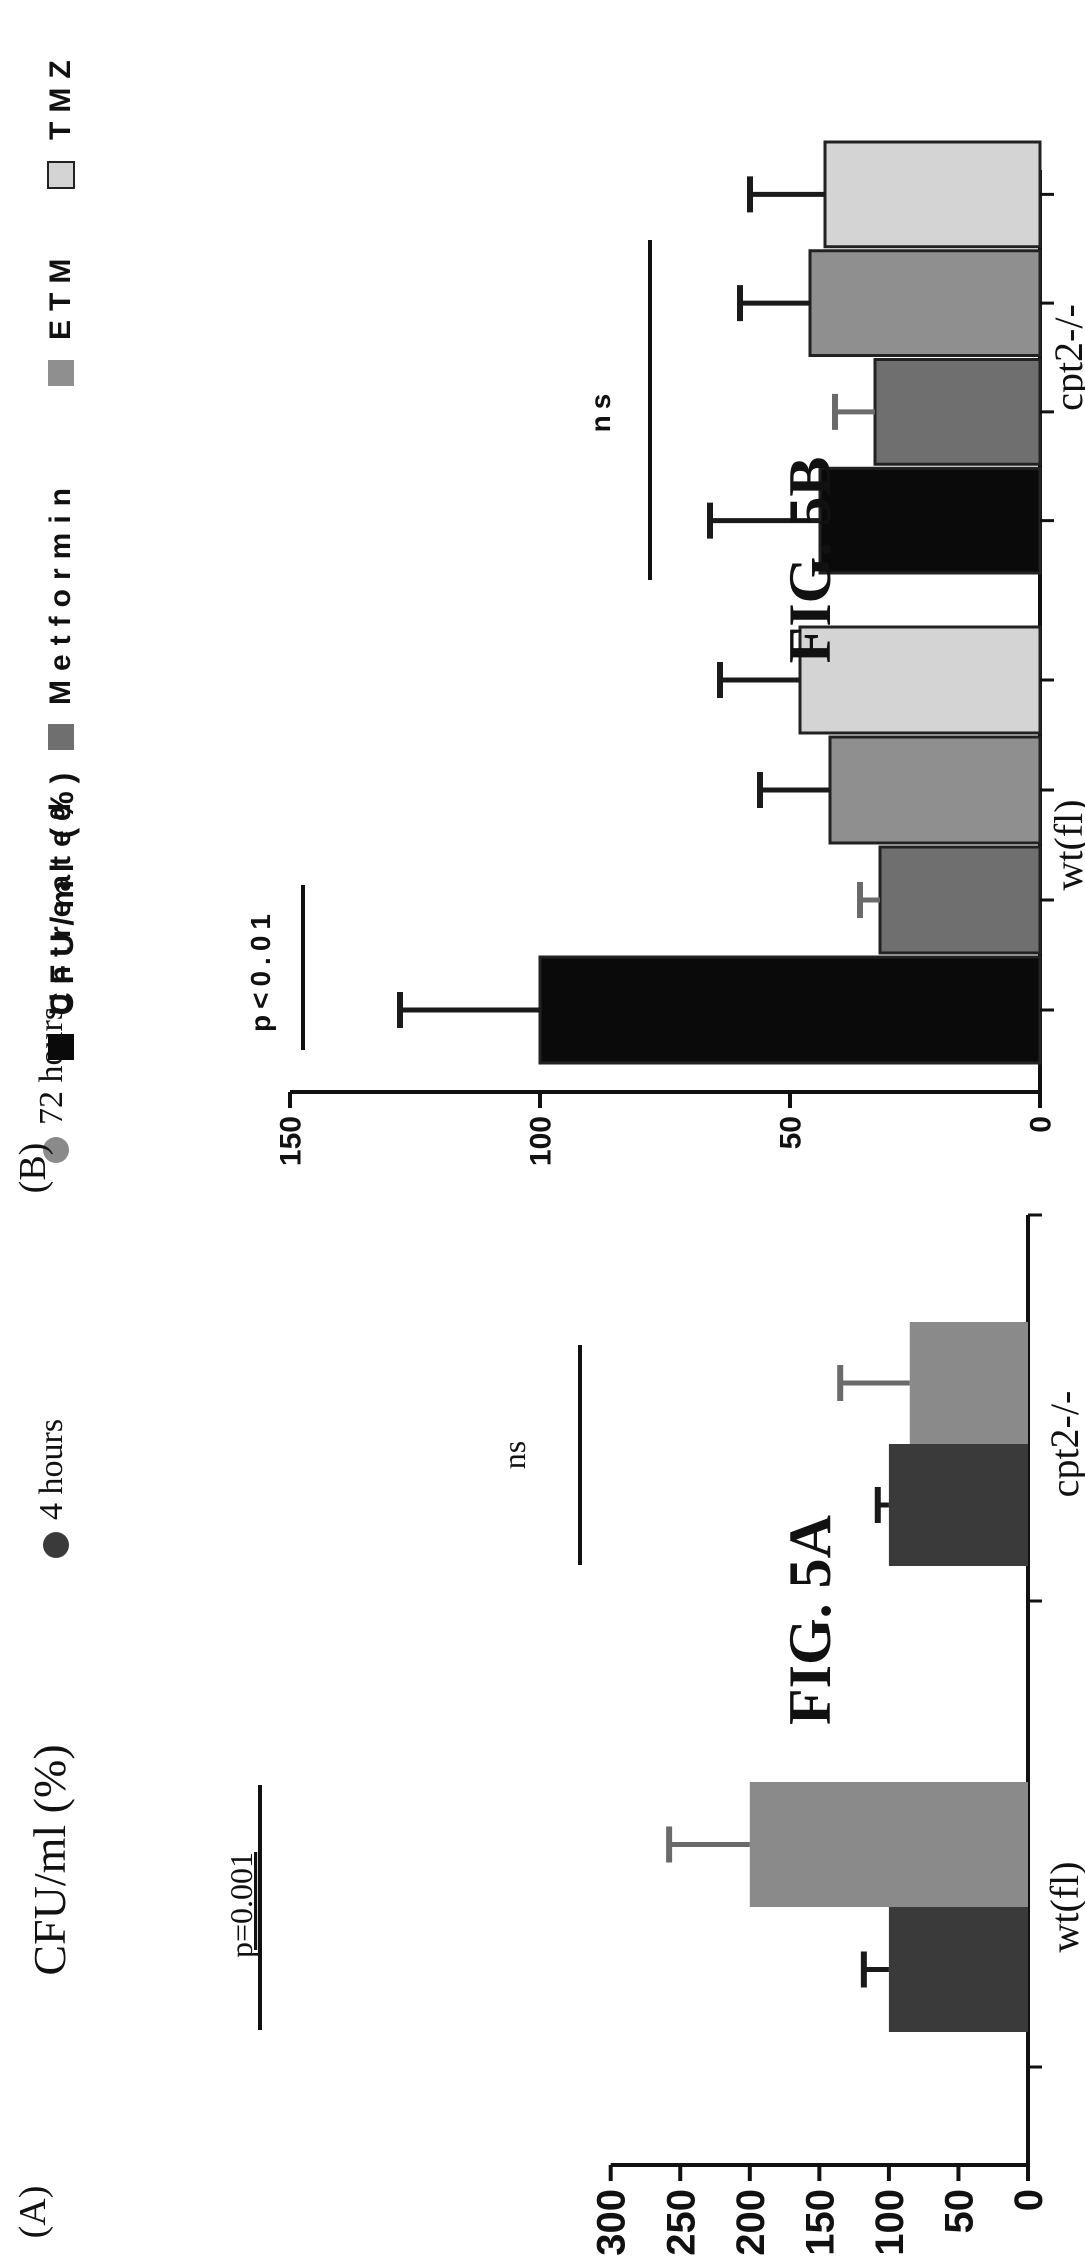 This screenshot has width=1085, height=2266. I want to click on panel-a-y-tick-label-250: 250, so click(681, 2222).